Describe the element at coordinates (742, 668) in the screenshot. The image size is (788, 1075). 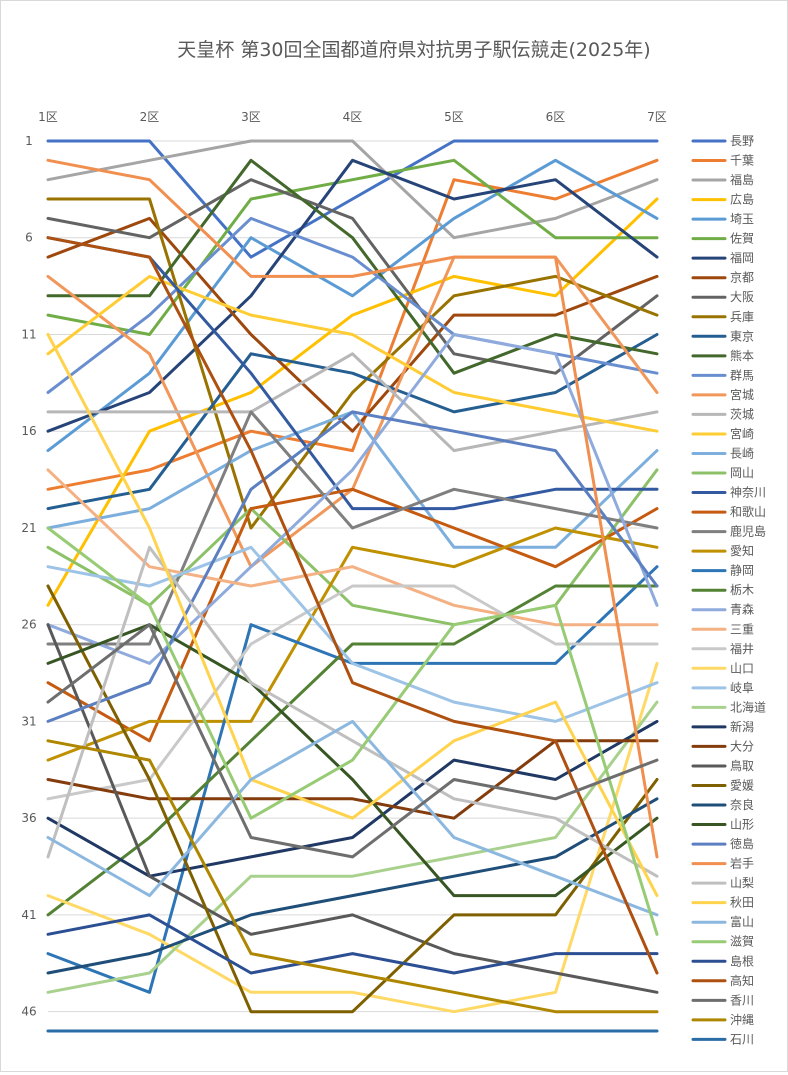
I see `legend-label: 山口` at that location.